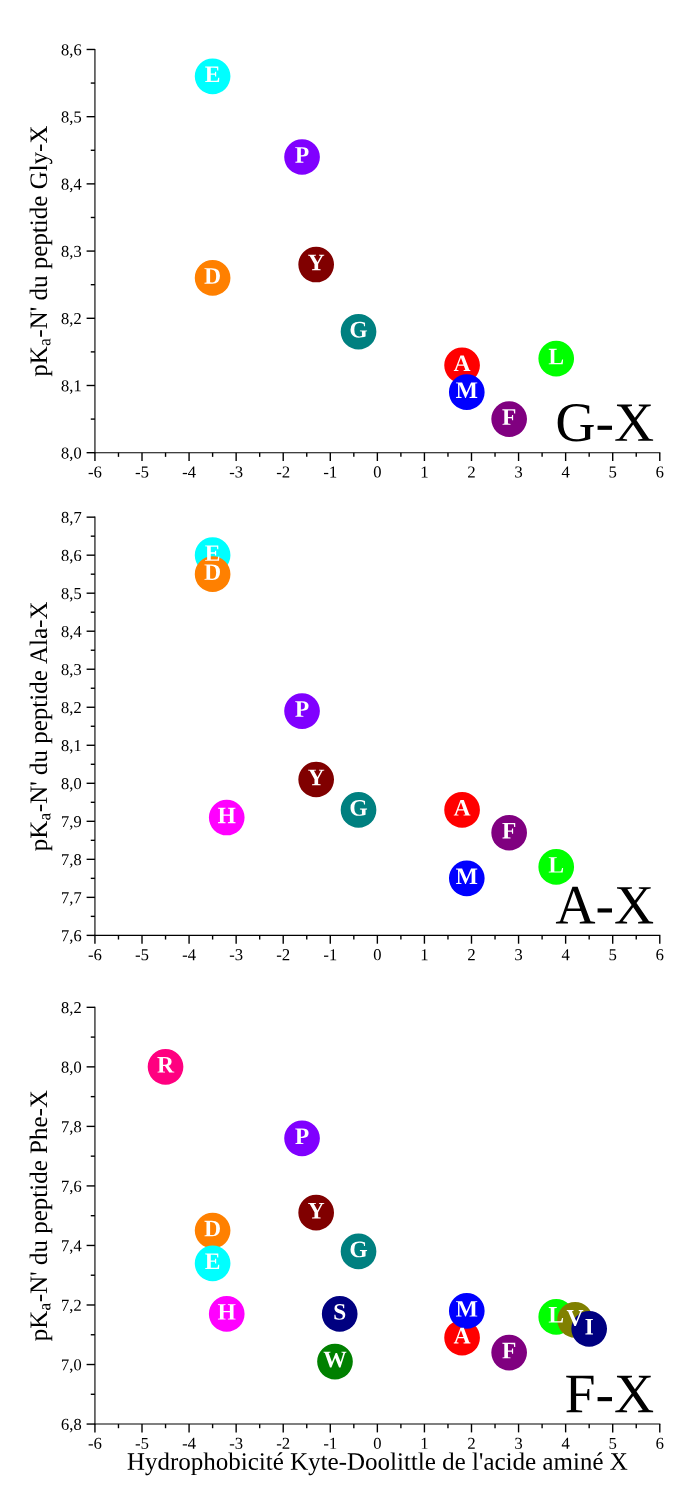  What do you see at coordinates (71, 518) in the screenshot?
I see `y-tick-label: 8,7` at bounding box center [71, 518].